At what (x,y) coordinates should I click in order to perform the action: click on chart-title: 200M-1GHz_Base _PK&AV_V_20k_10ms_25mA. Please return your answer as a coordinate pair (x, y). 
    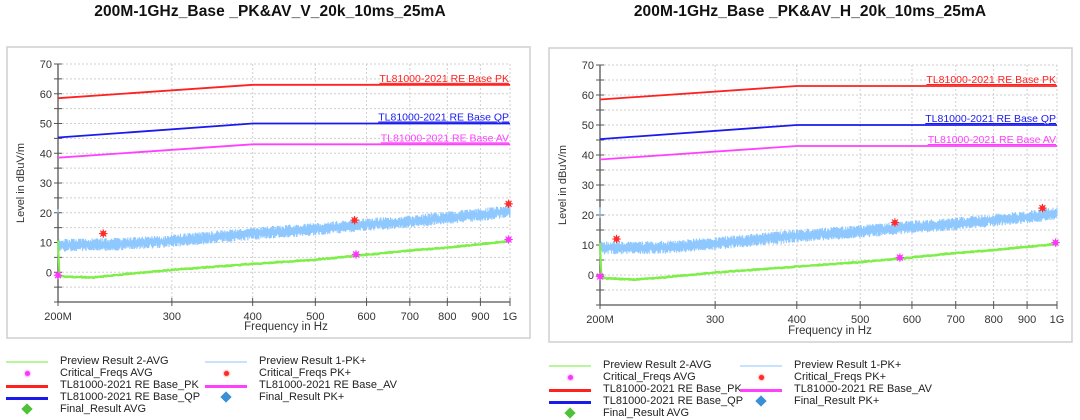
    Looking at the image, I should click on (270, 11).